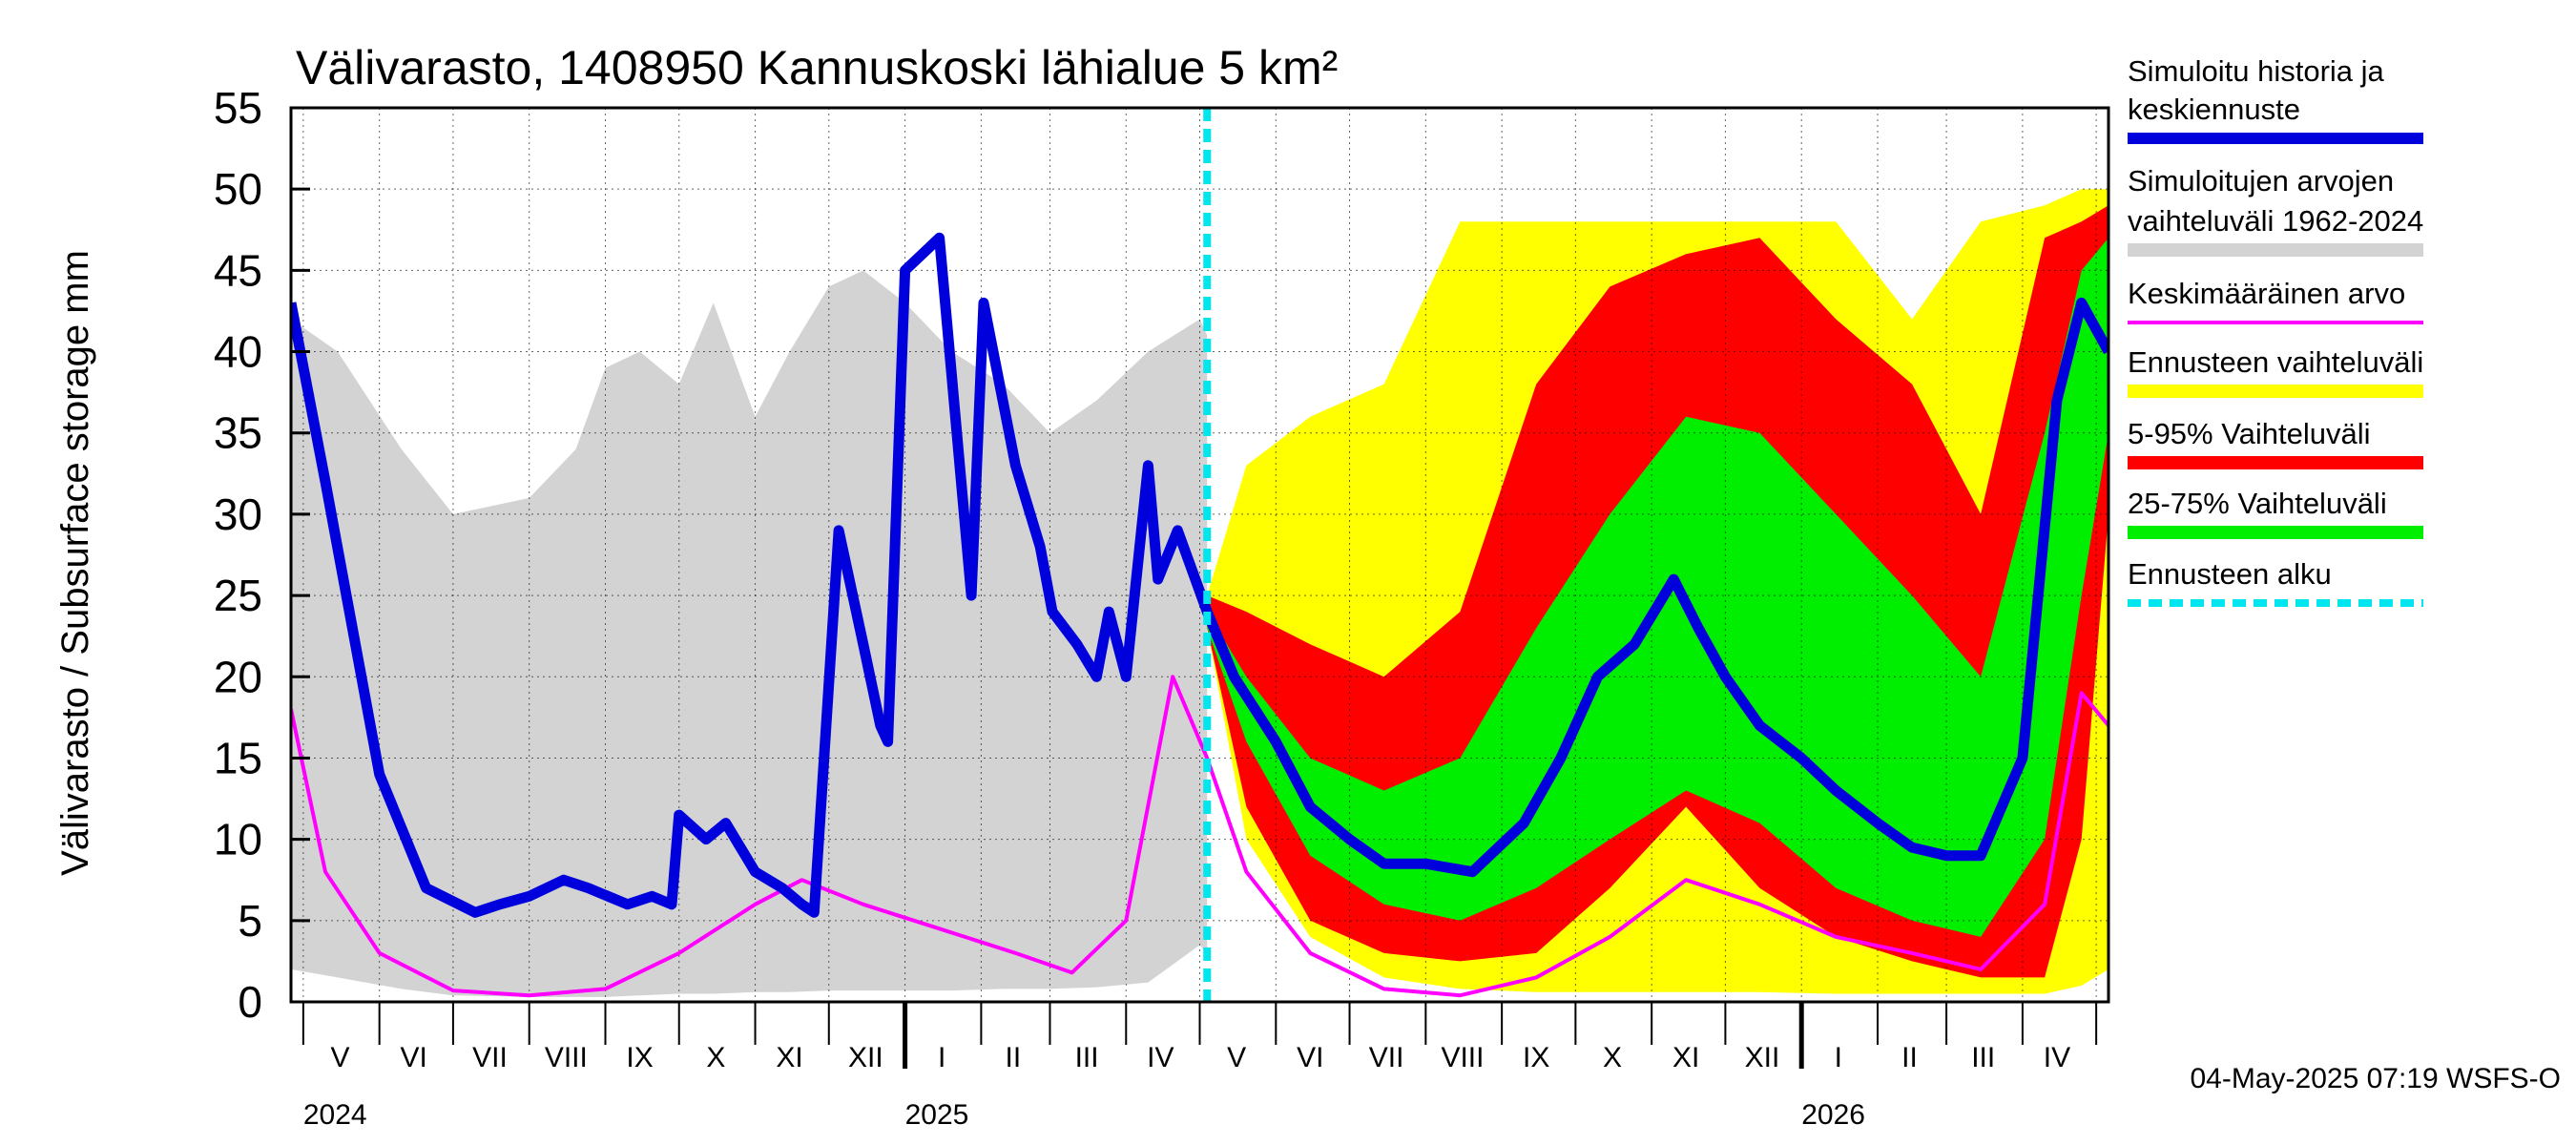  I want to click on y-tick-label: 30, so click(238, 514).